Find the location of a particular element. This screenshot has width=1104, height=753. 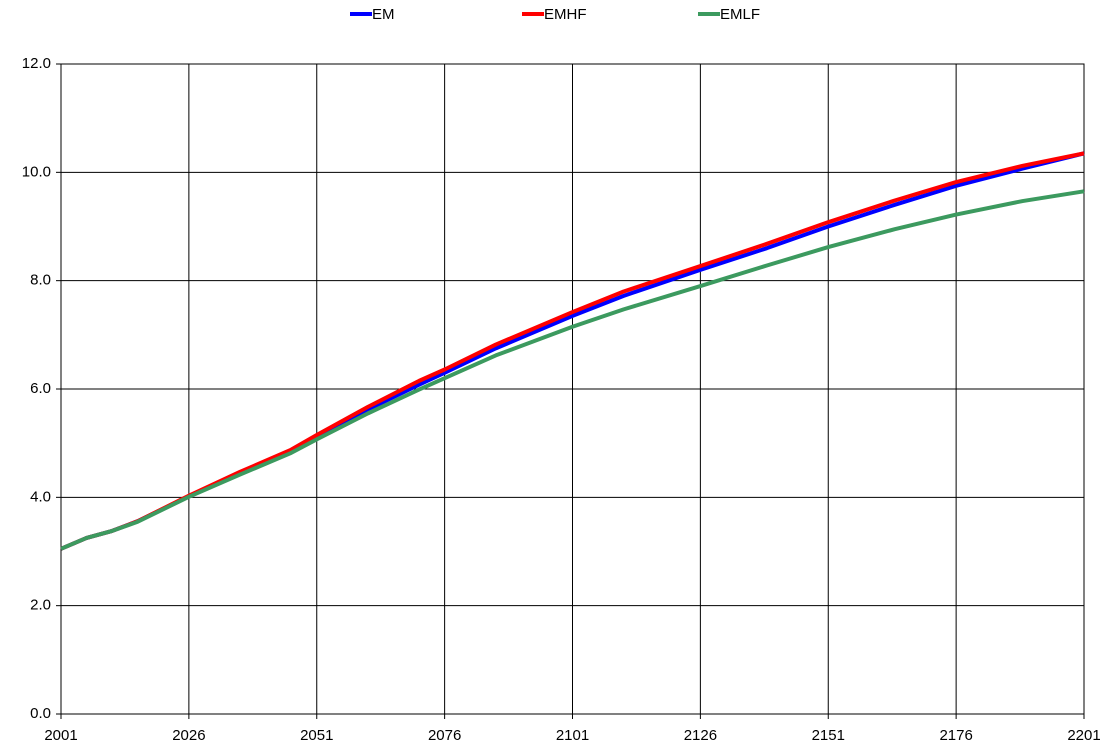

x-tick-label: 2076 is located at coordinates (444, 735).